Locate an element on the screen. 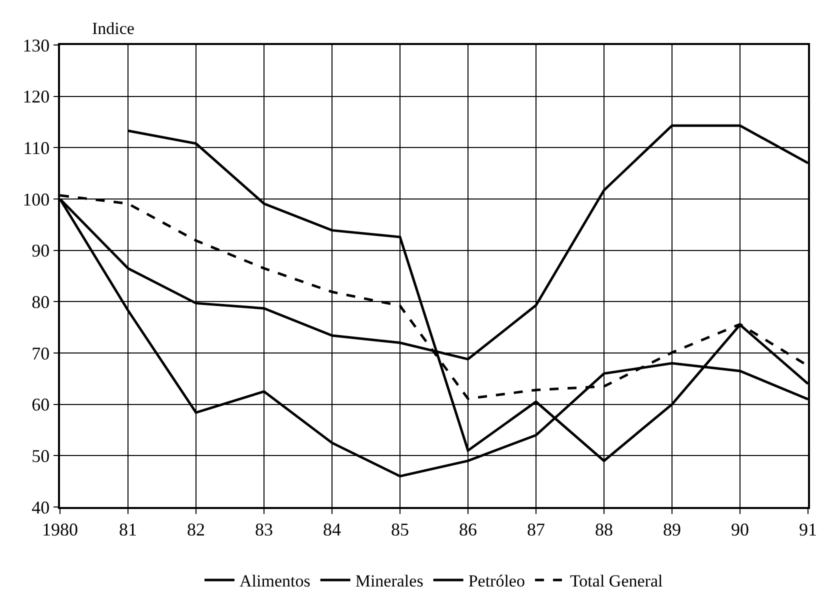 The height and width of the screenshot is (610, 828). x-tick-label: 83 is located at coordinates (264, 529).